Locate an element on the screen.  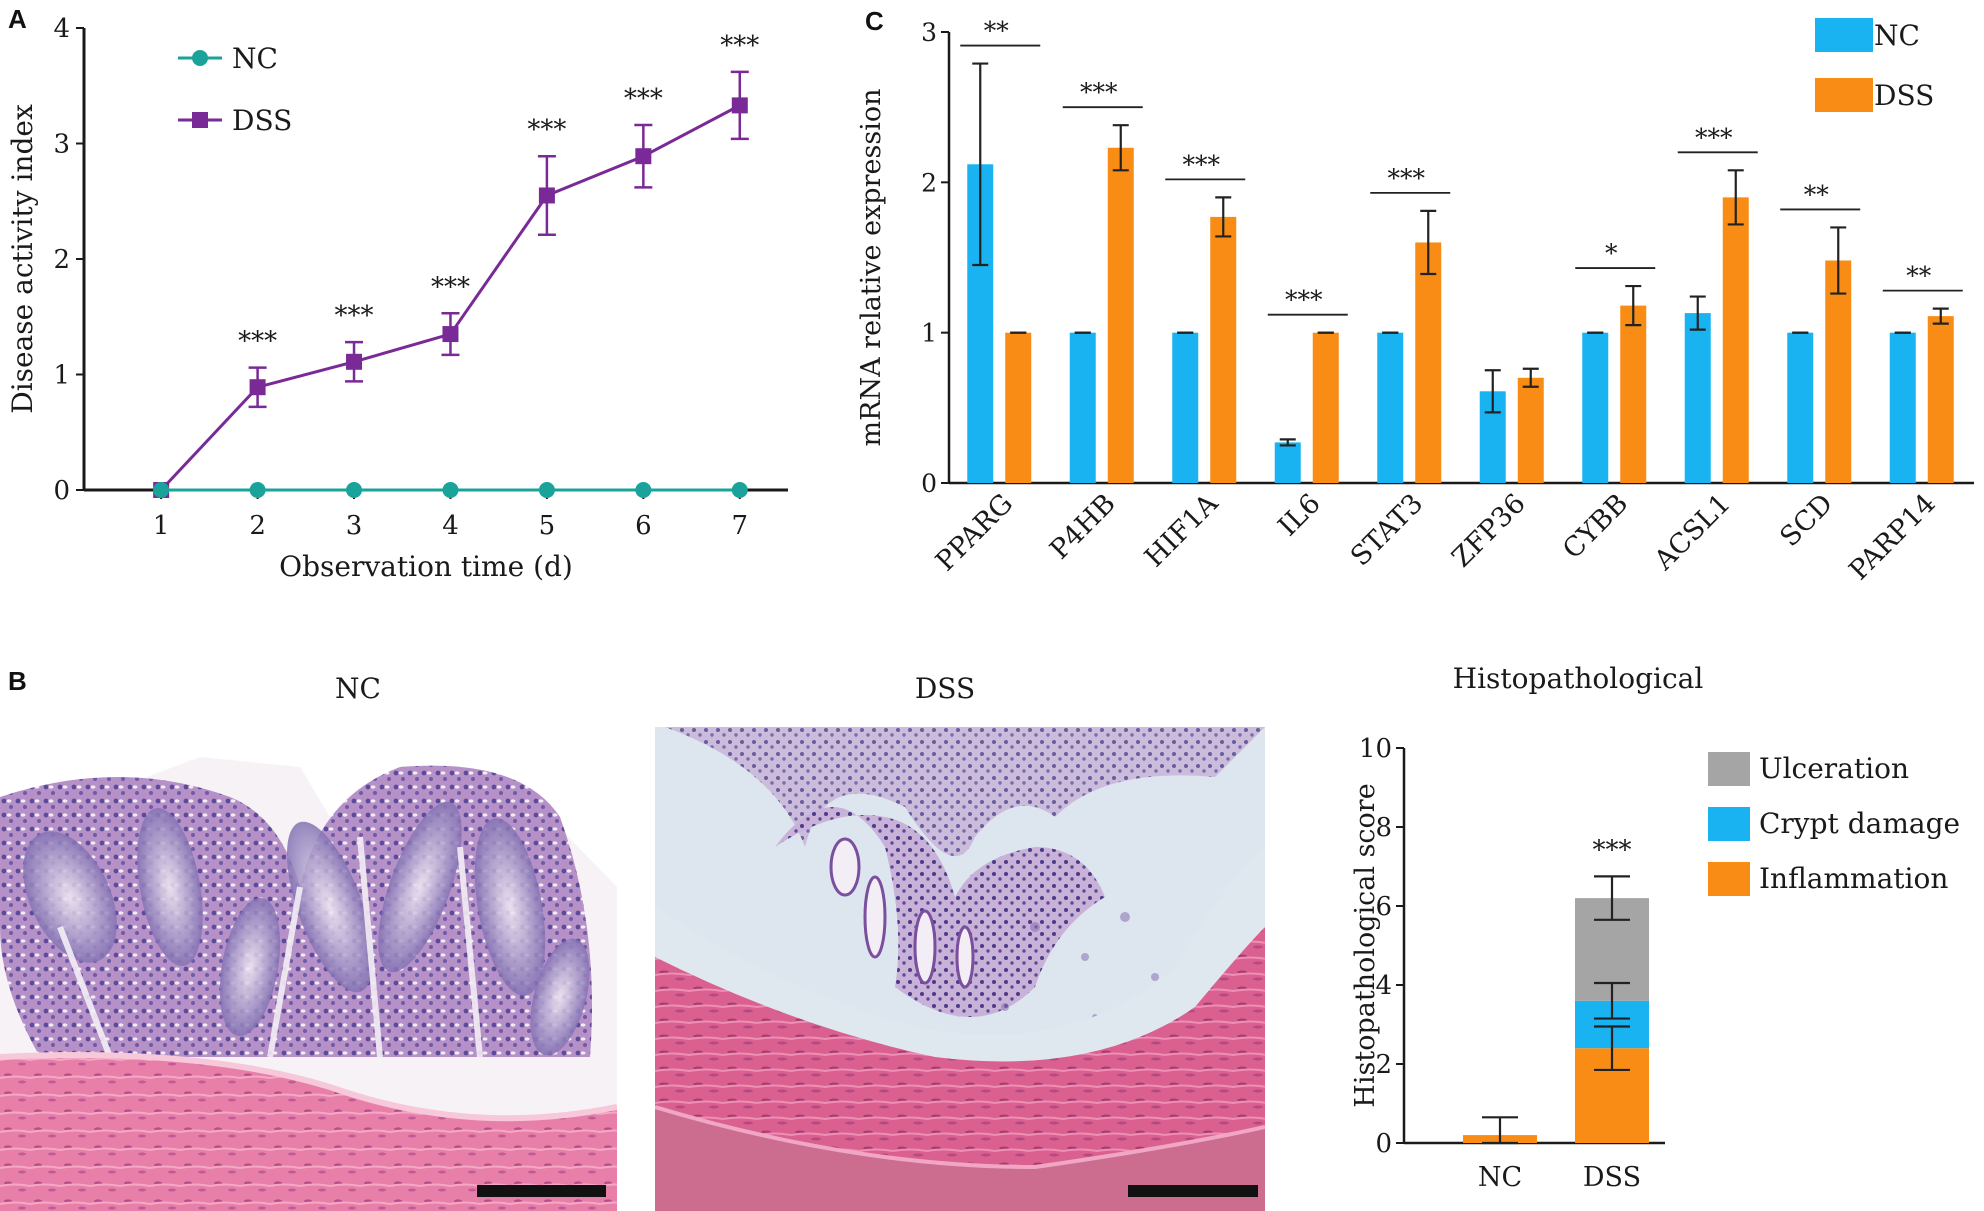
legend-label-ulceration: Ulceration is located at coordinates (1834, 768).